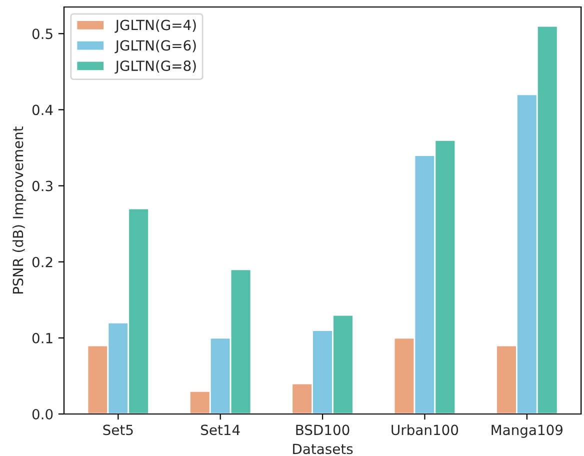 The height and width of the screenshot is (456, 584). Describe the element at coordinates (42, 262) in the screenshot. I see `y-tick-label: 0.2` at that location.